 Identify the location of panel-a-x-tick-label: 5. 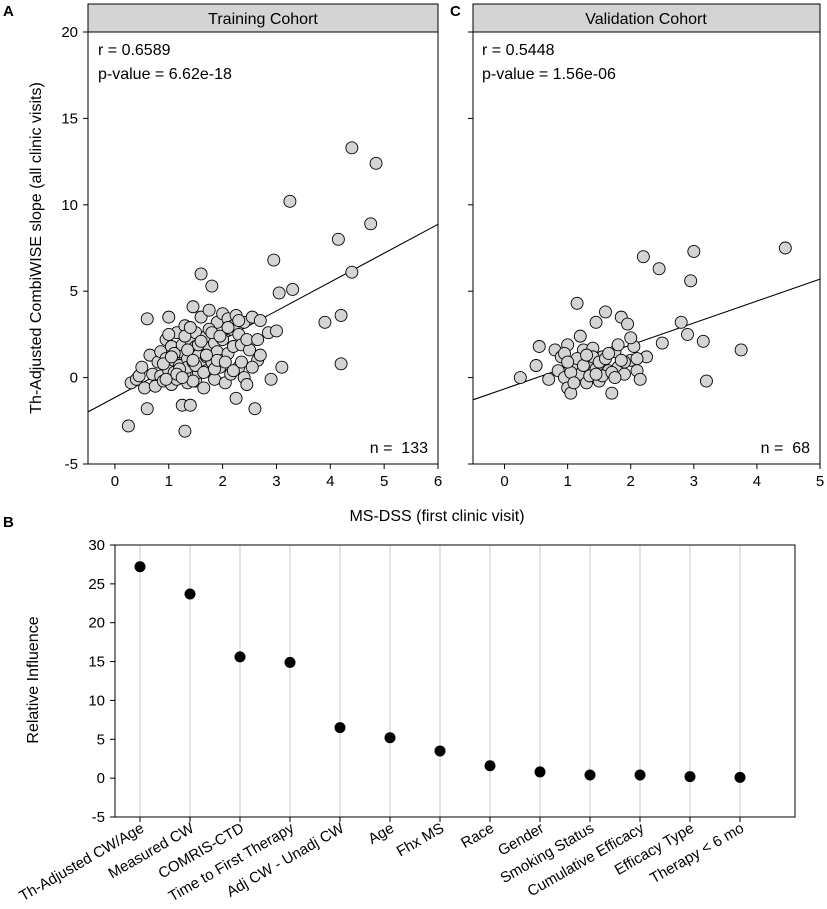
(384, 481).